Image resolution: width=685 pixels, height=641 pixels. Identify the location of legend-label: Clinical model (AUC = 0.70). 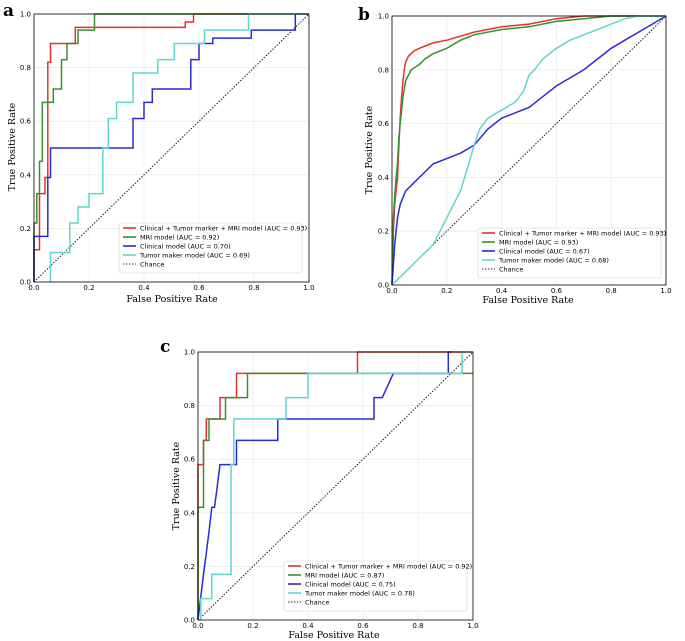
(185, 246).